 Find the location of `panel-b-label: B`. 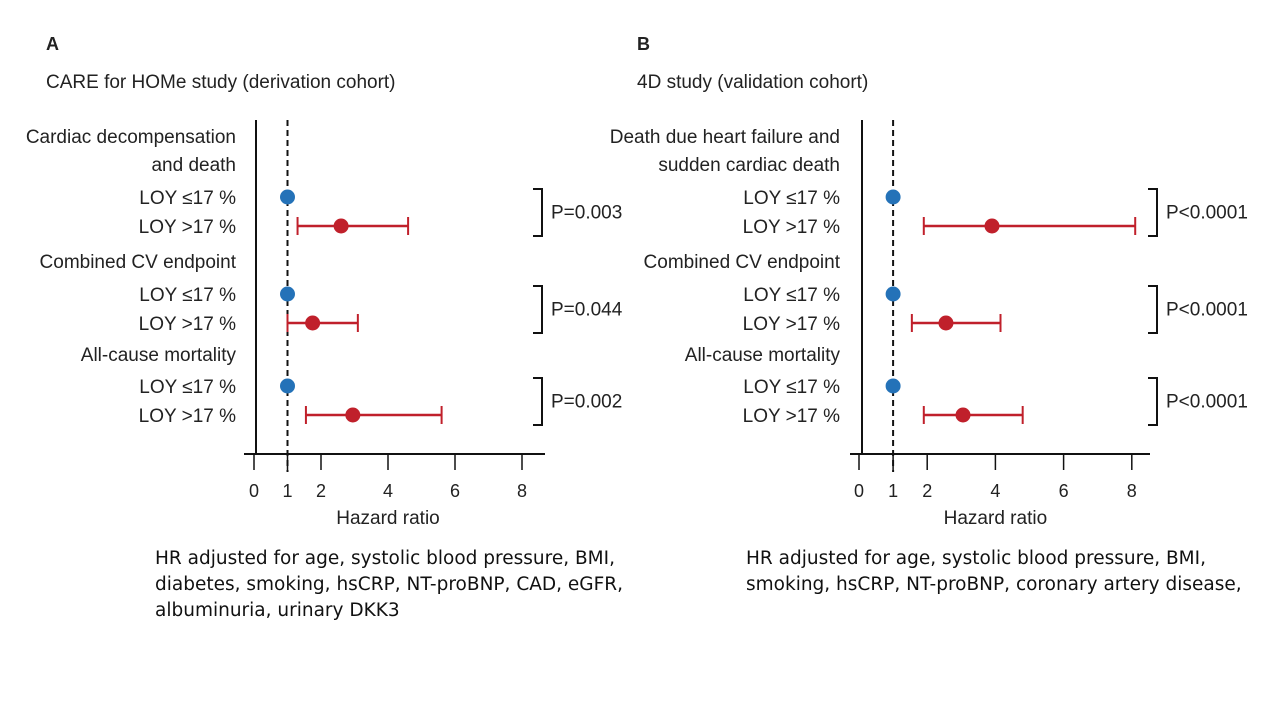

panel-b-label: B is located at coordinates (643, 44).